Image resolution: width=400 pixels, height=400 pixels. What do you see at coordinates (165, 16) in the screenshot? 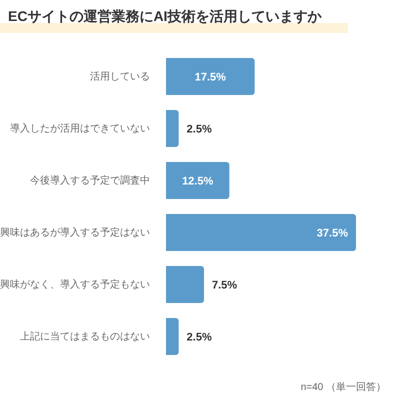
I see `chart-title: ECサイトの運営業務にAI技術を活用していますか` at bounding box center [165, 16].